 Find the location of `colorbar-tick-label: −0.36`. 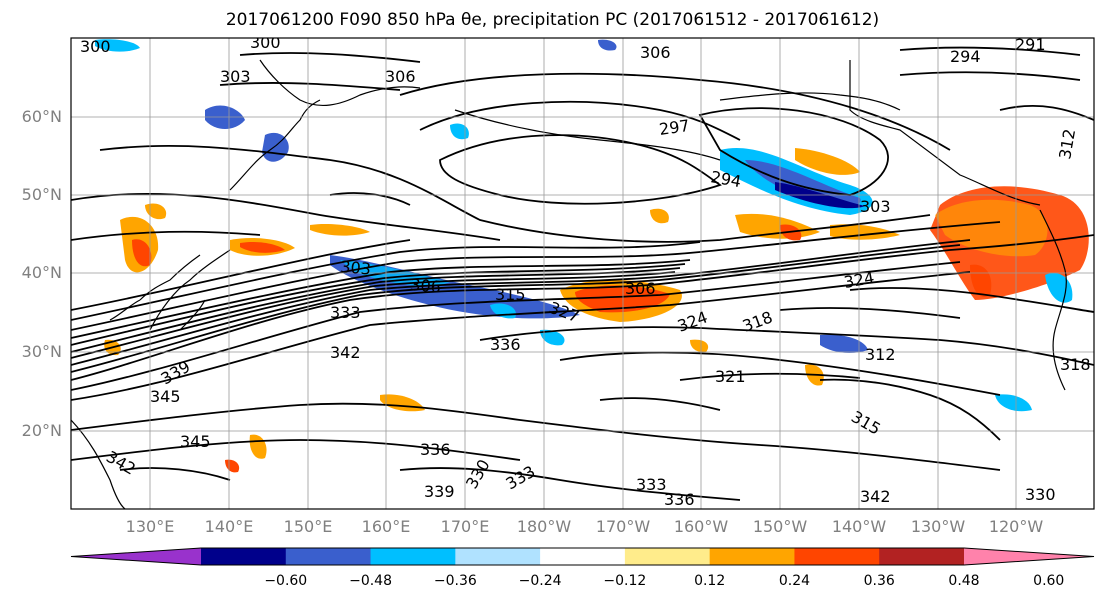

colorbar-tick-label: −0.36 is located at coordinates (455, 581).